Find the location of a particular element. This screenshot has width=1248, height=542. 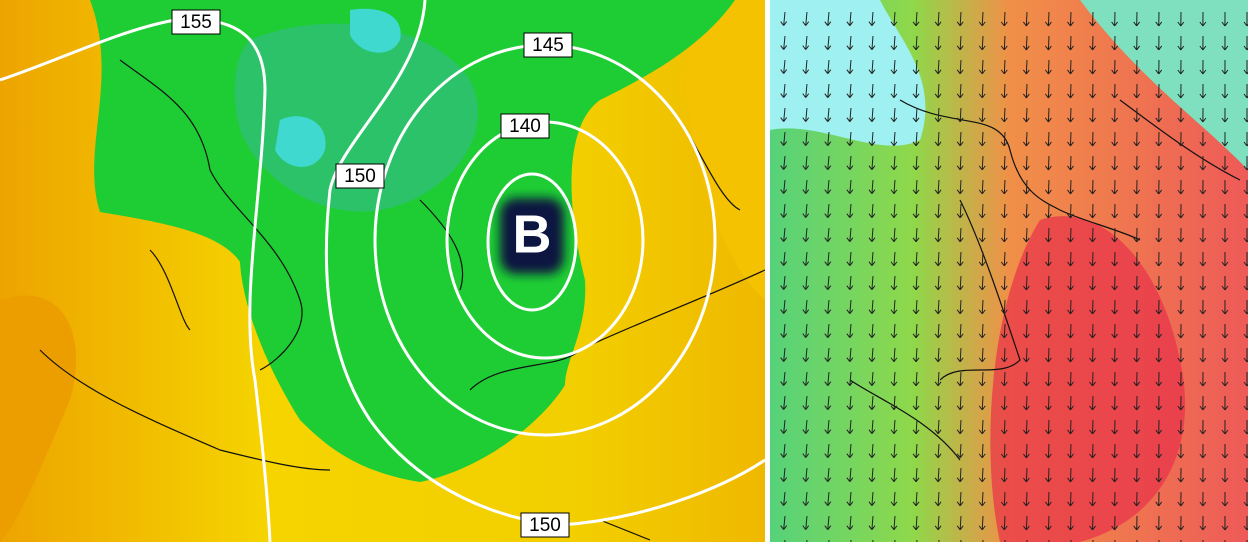

contour-value: 150 is located at coordinates (360, 176).